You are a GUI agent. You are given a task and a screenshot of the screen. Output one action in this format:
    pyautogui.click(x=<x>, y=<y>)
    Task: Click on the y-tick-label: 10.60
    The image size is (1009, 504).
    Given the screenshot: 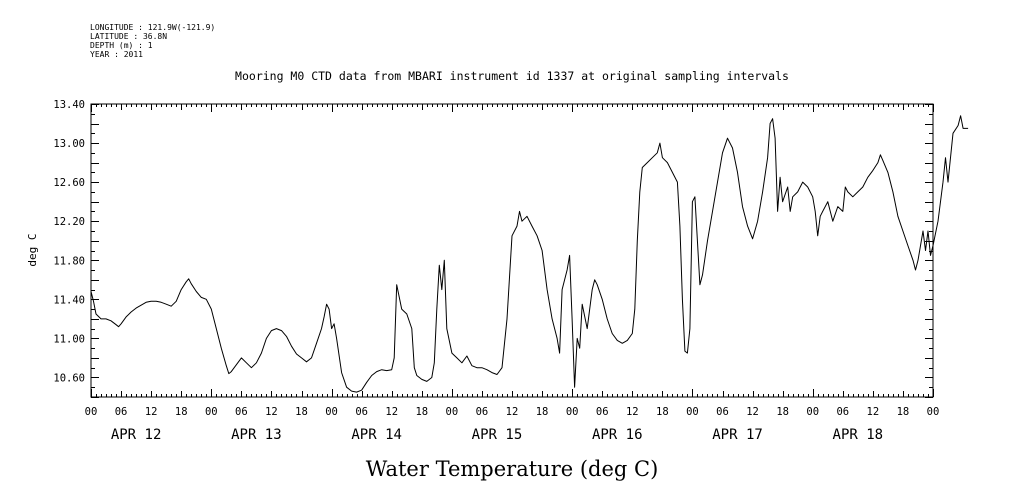 What is the action you would take?
    pyautogui.click(x=69, y=378)
    